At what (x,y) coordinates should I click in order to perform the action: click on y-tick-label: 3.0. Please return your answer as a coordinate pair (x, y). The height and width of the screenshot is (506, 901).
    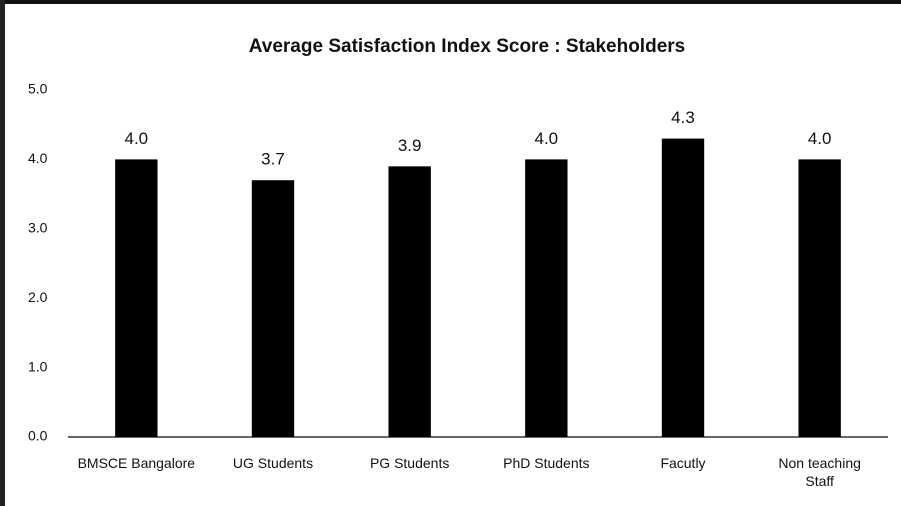
    Looking at the image, I should click on (38, 228).